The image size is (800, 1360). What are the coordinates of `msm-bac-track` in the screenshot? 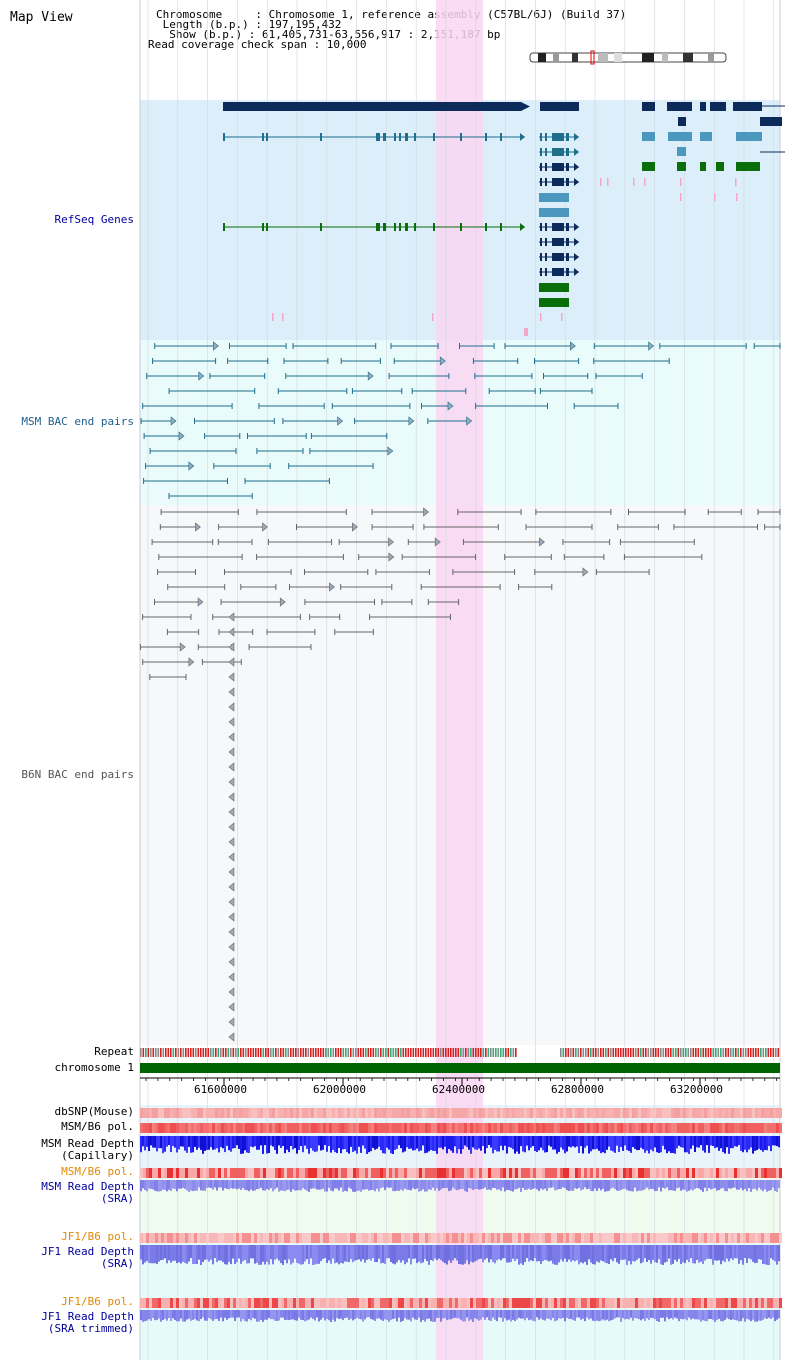 It's located at (460, 420).